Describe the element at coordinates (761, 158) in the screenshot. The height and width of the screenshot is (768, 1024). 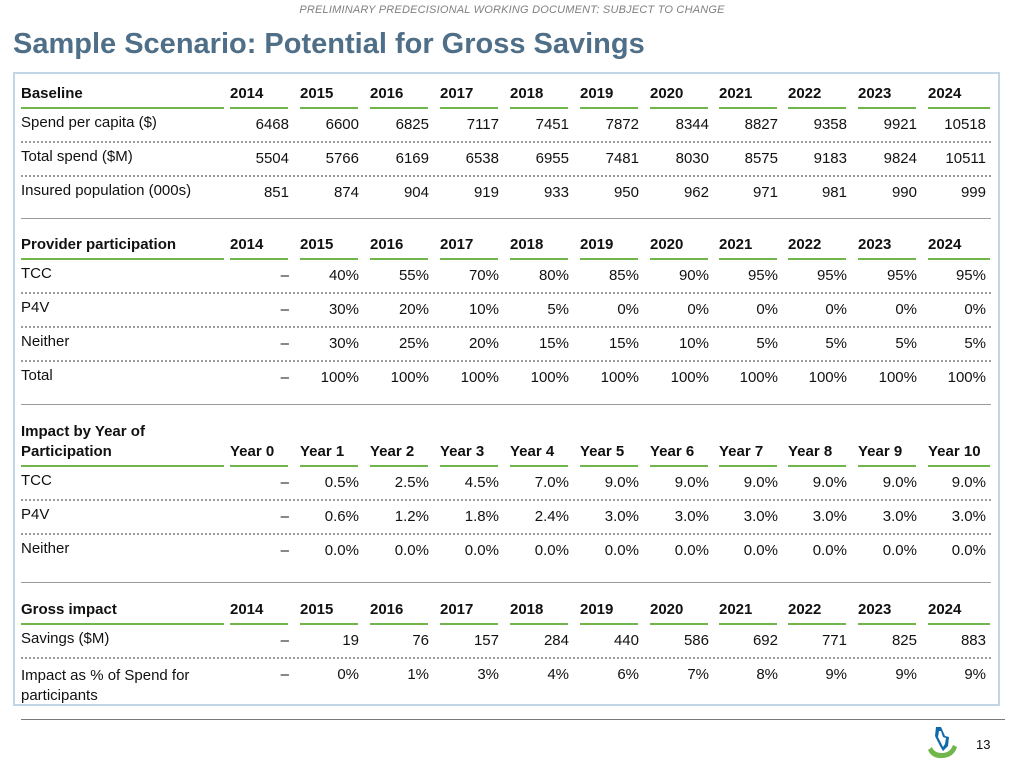
I see `table-cell: 8575` at that location.